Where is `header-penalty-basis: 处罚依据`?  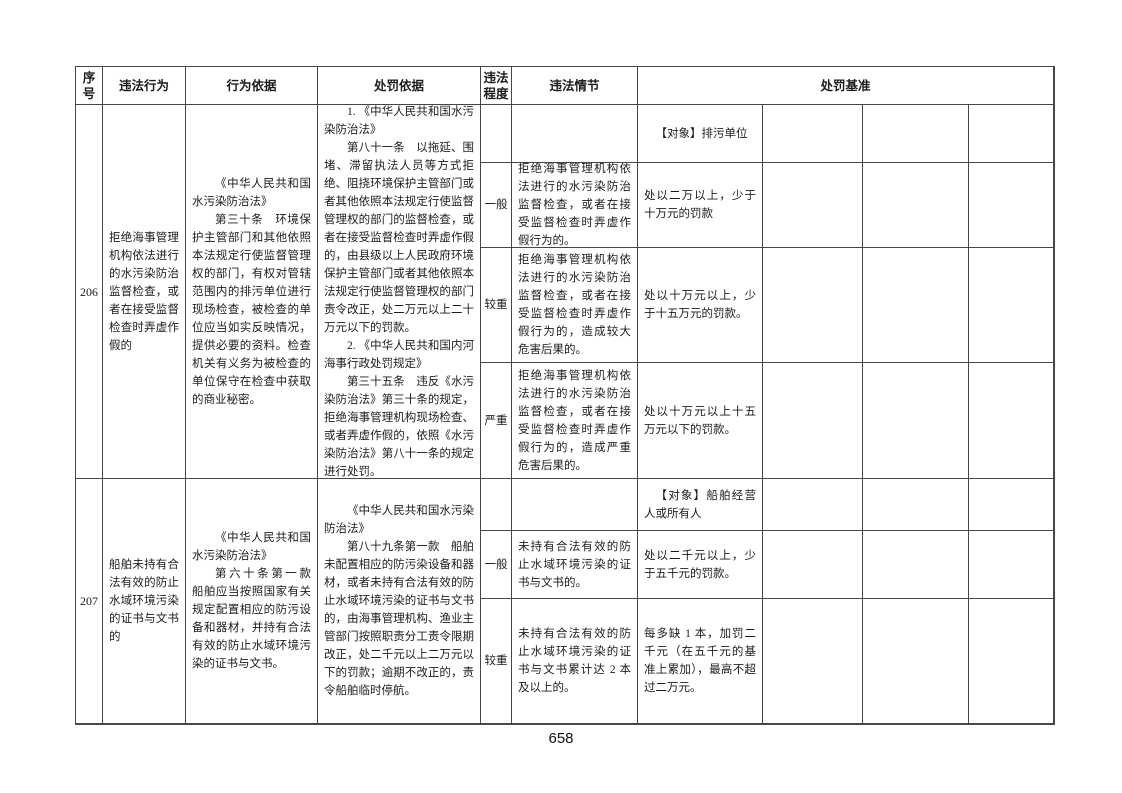
header-penalty-basis: 处罚依据 is located at coordinates (399, 86).